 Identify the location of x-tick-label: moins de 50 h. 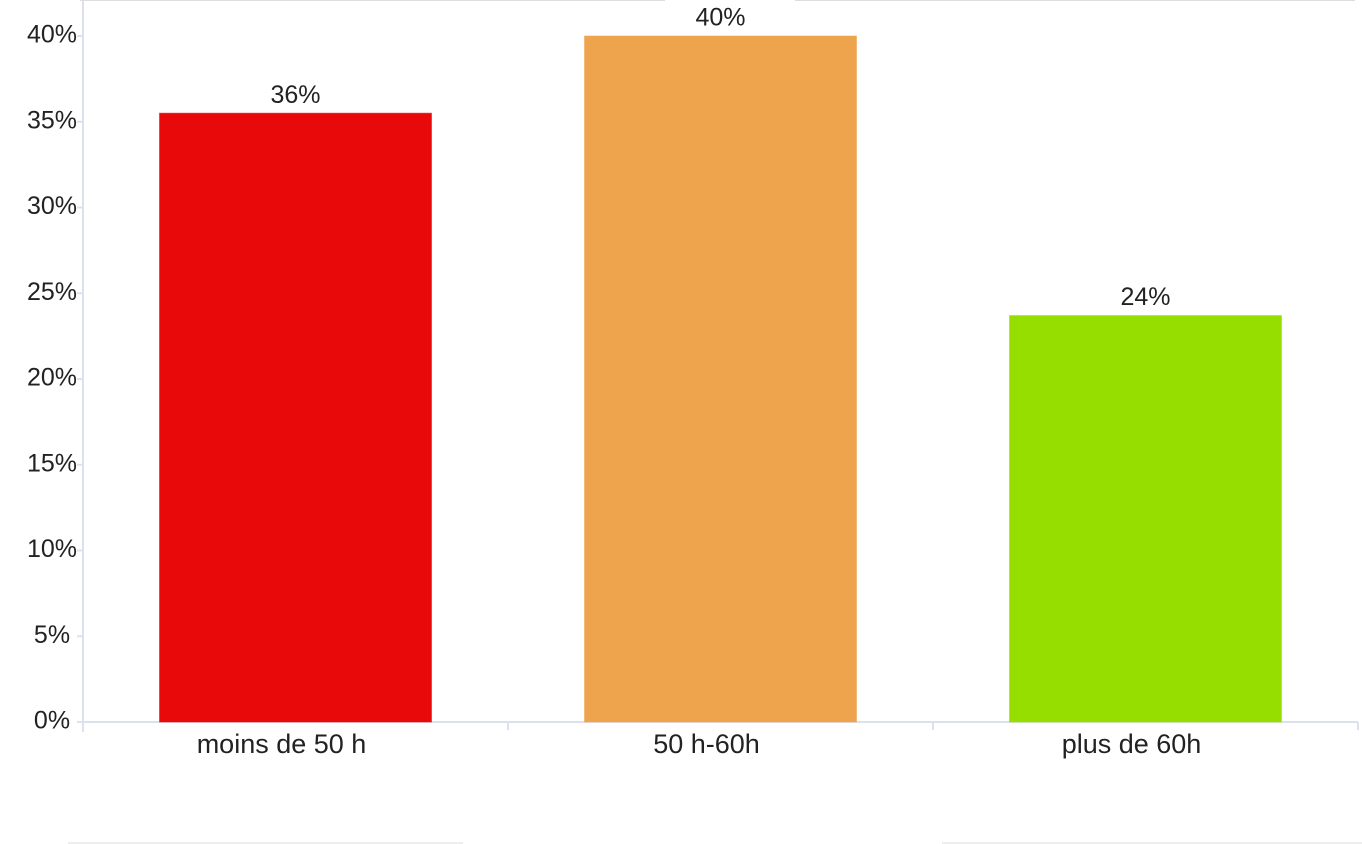
(282, 744).